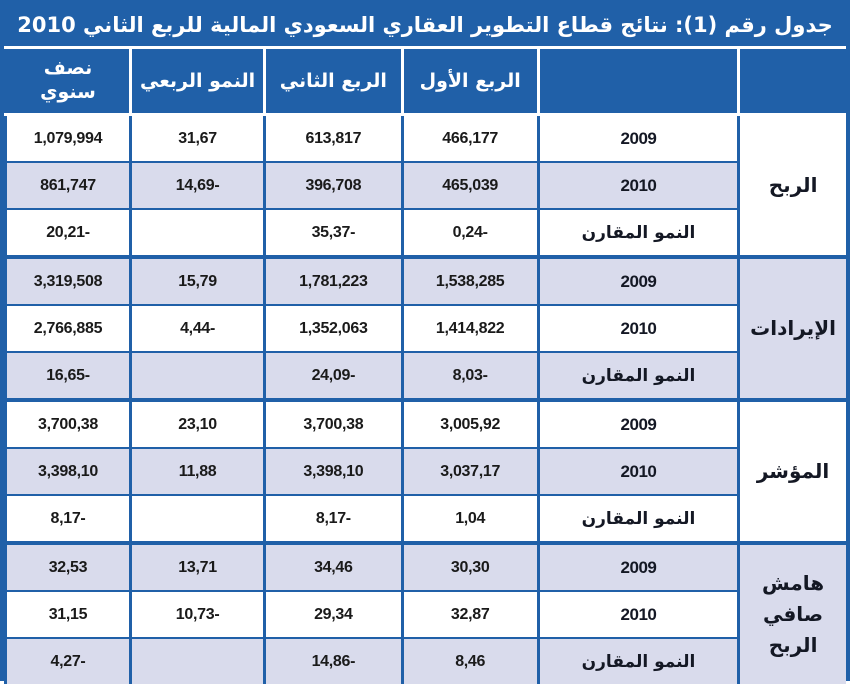 Image resolution: width=850 pixels, height=684 pixels. What do you see at coordinates (333, 375) in the screenshot?
I see `value-cell: 24,09-` at bounding box center [333, 375].